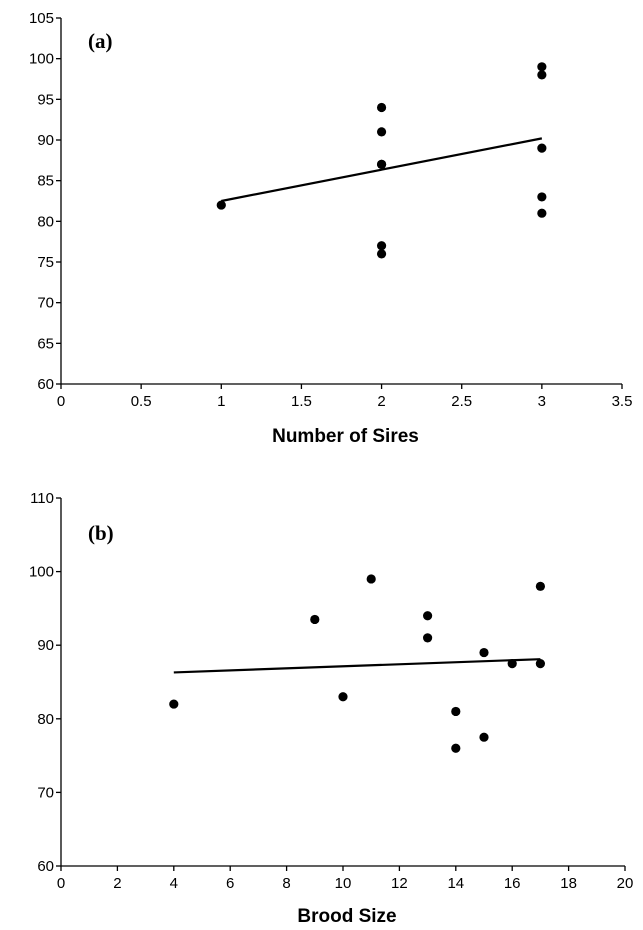  I want to click on x-tick-label: 0.5, so click(141, 401).